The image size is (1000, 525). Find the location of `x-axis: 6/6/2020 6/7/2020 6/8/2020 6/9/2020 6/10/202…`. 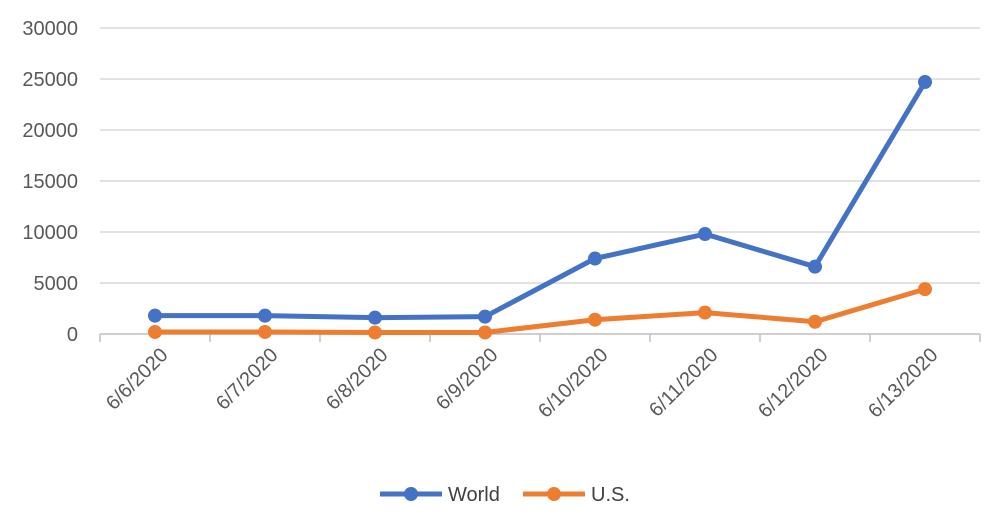

x-axis: 6/6/2020 6/7/2020 6/8/2020 6/9/2020 6/10/202… is located at coordinates (540, 377).